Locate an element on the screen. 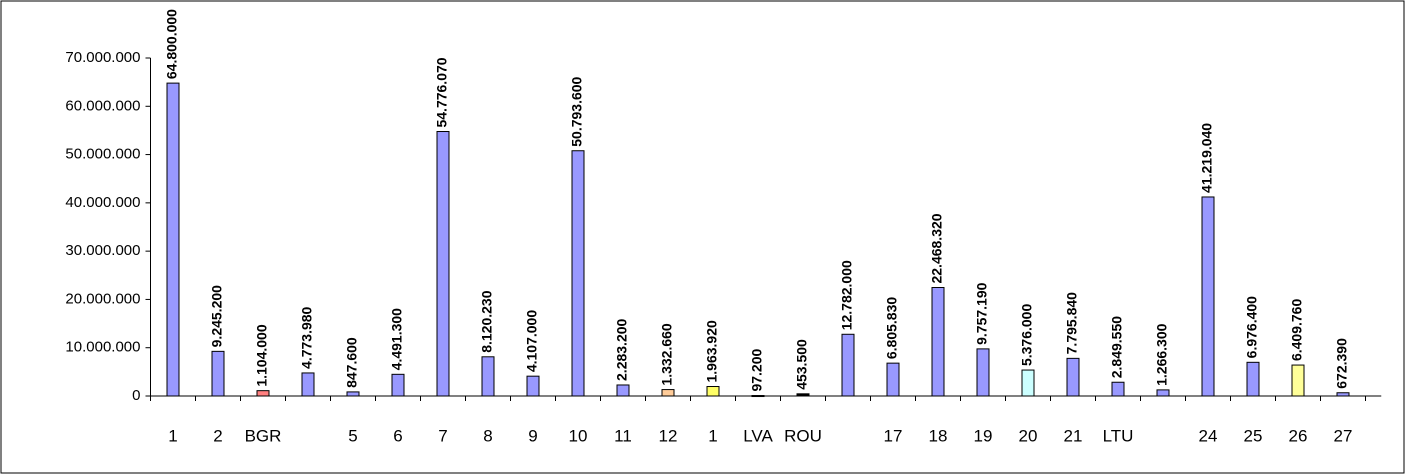 This screenshot has width=1406, height=475. x-tick-label: 11 is located at coordinates (623, 435).